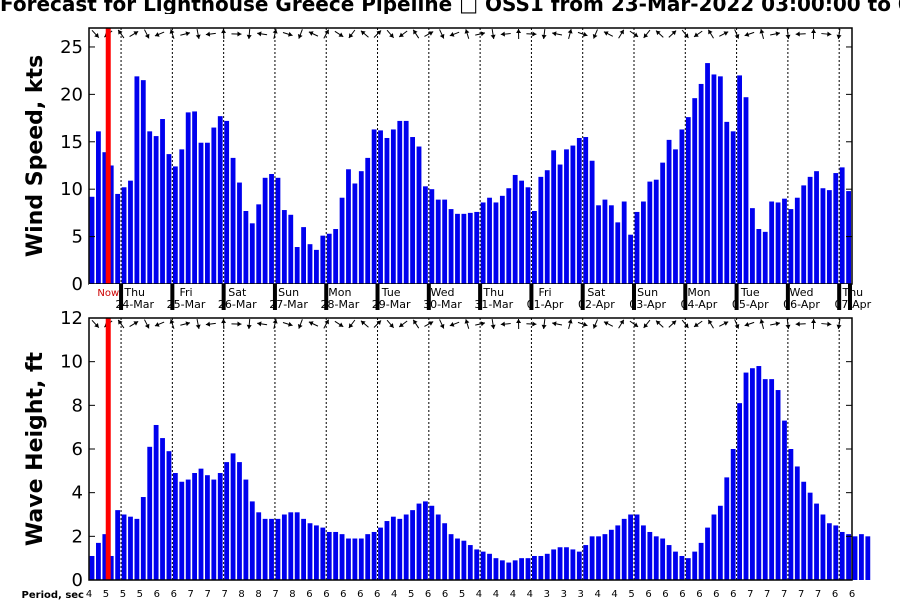 This screenshot has width=900, height=600. Describe the element at coordinates (292, 594) in the screenshot. I see `period-value: 8` at that location.